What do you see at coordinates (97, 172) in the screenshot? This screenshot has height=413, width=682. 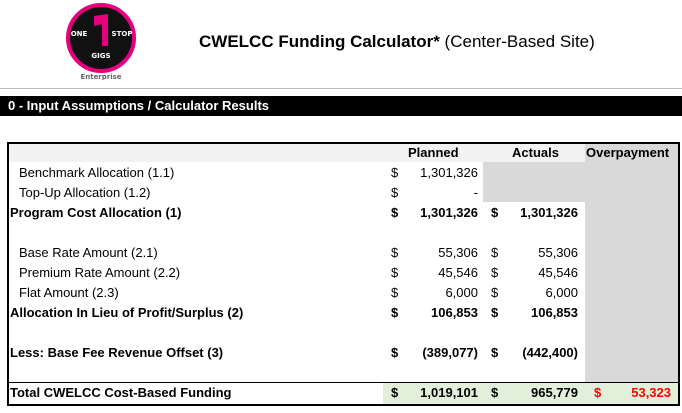 I see `row-label: Benchmark Allocation (1.1)` at bounding box center [97, 172].